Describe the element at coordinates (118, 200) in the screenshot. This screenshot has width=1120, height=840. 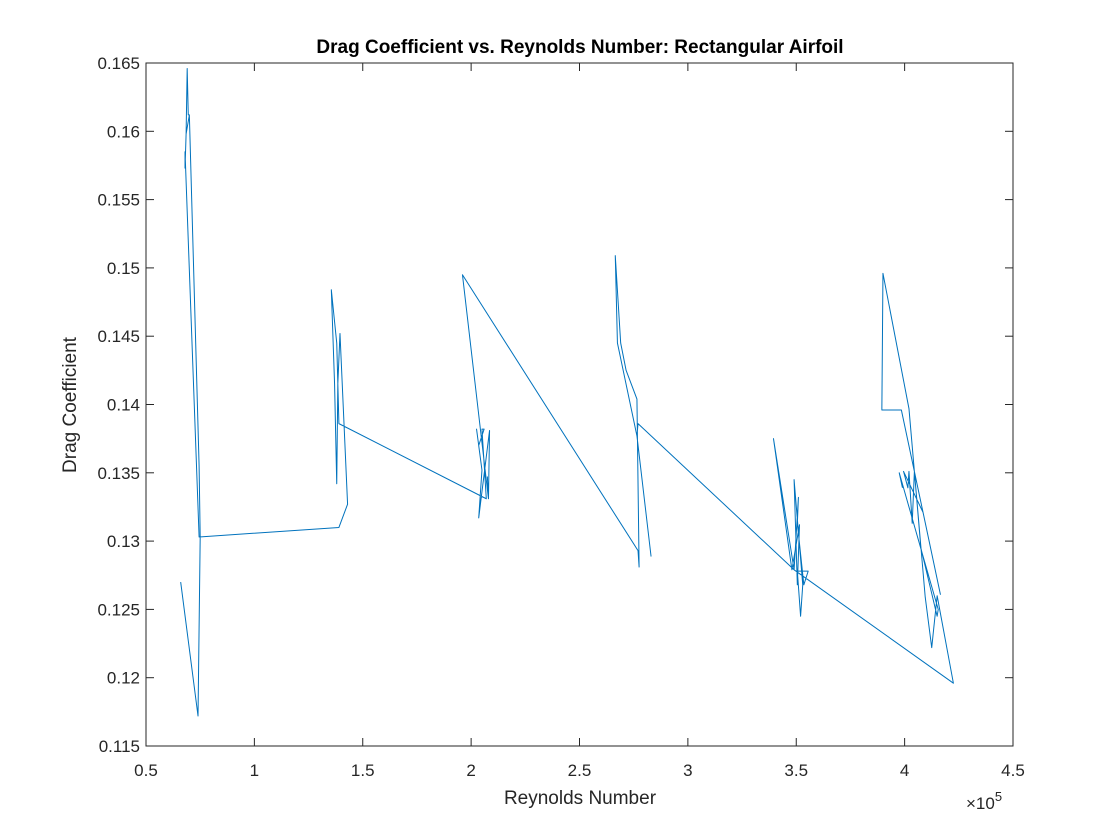
I see `y-tick-label-8: 0.155` at that location.